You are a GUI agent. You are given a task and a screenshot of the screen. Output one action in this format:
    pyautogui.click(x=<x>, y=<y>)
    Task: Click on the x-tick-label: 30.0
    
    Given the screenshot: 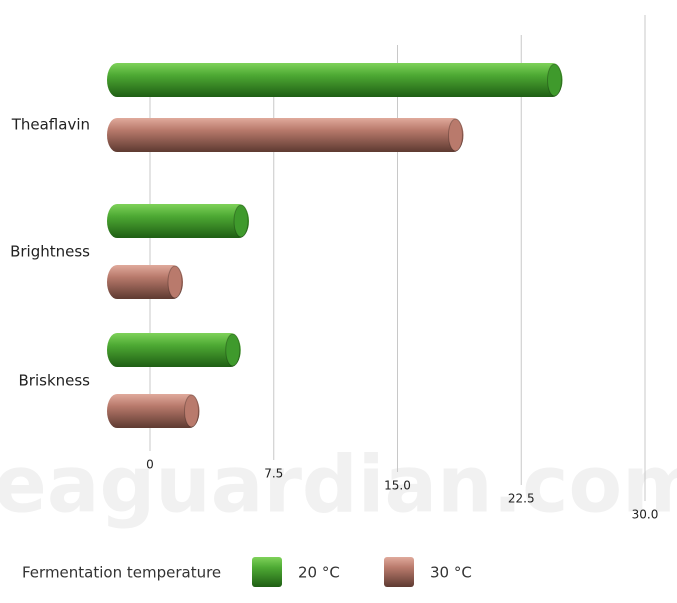 What is the action you would take?
    pyautogui.click(x=645, y=515)
    